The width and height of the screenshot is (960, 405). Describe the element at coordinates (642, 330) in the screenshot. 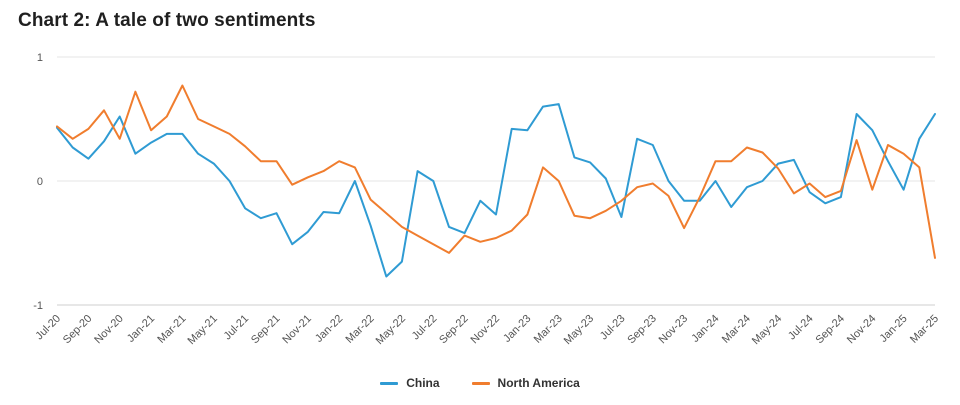

I see `x-tick-label: Sep-23` at that location.